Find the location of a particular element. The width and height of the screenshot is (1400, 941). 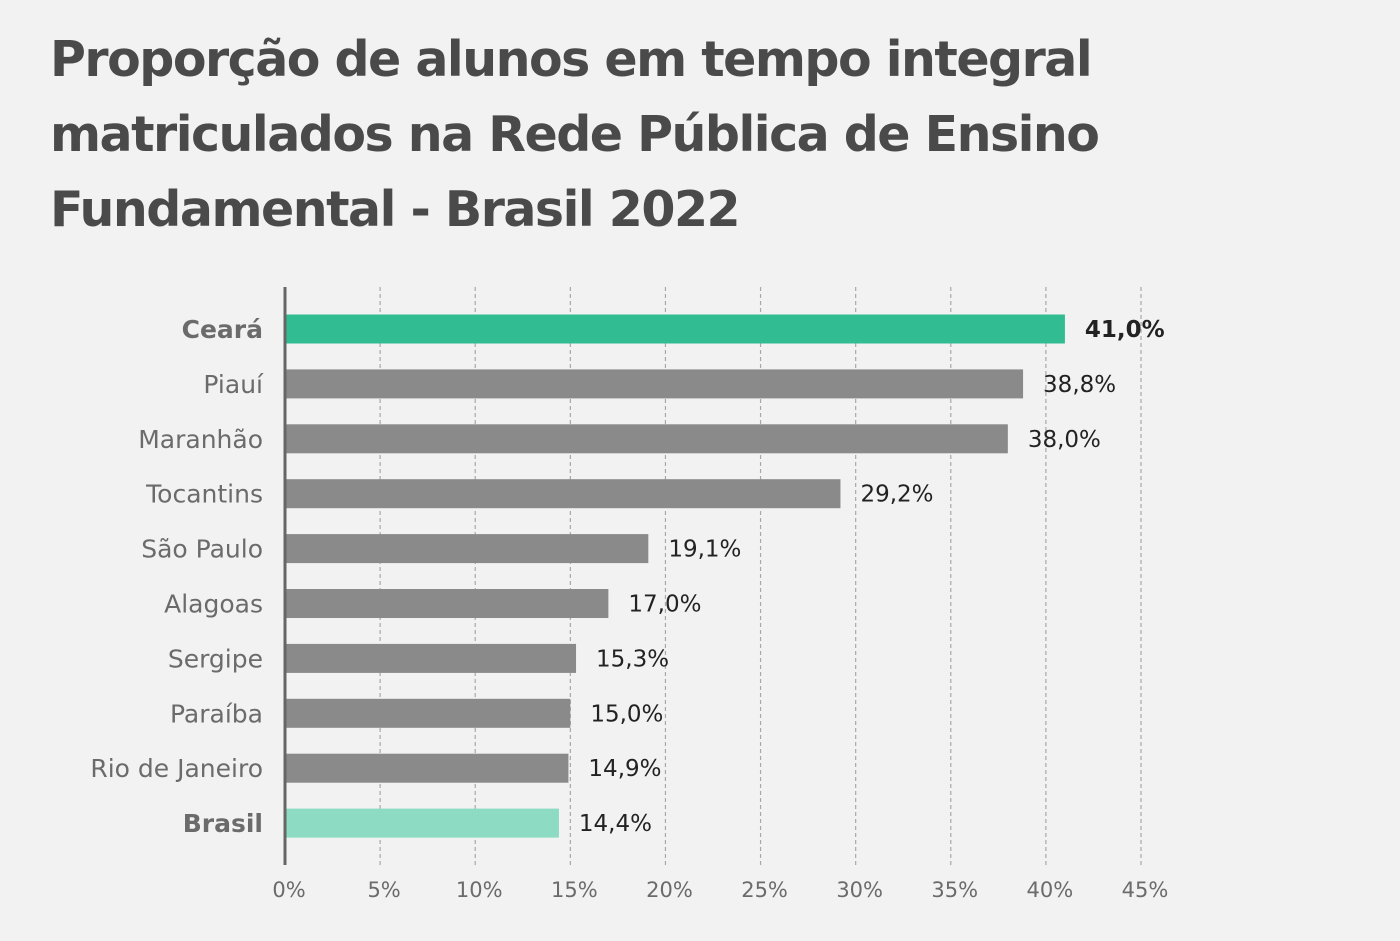

data-label: 14,4% is located at coordinates (615, 824).